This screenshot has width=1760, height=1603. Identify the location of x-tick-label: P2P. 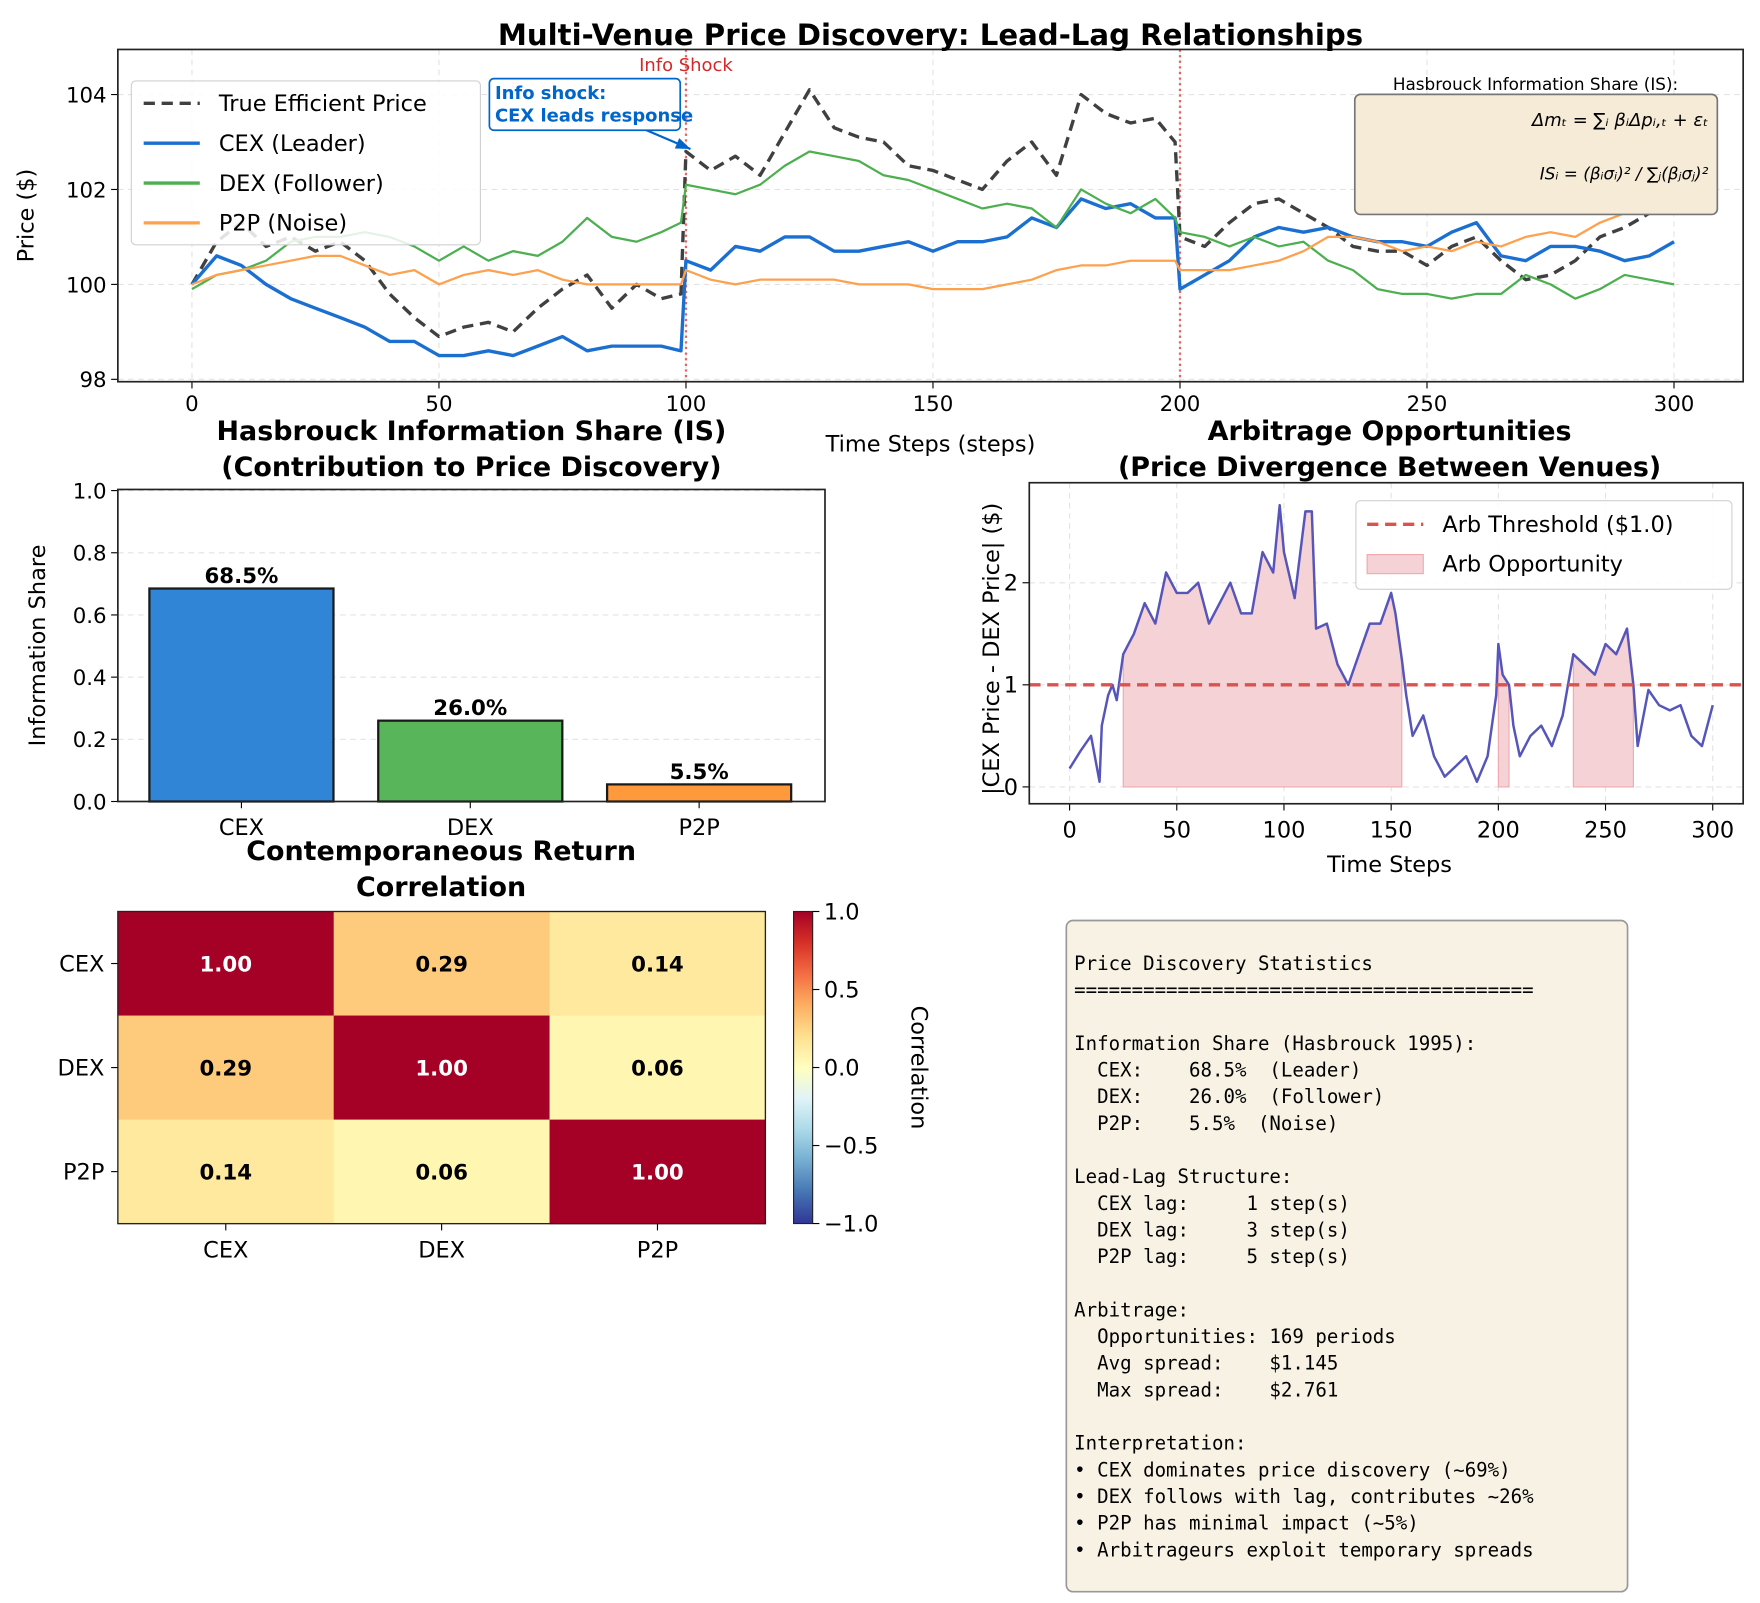
(698, 828).